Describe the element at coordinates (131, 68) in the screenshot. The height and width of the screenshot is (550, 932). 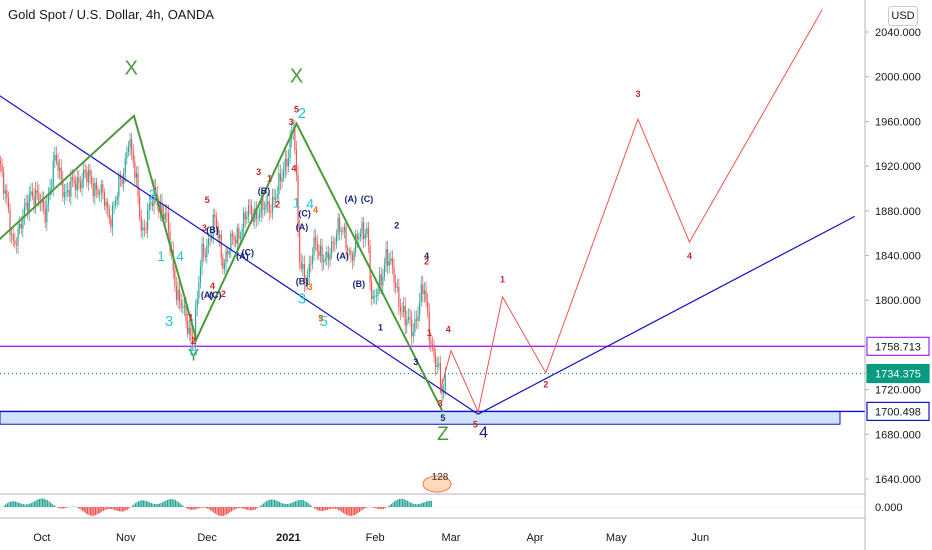
I see `wave-label: X` at that location.